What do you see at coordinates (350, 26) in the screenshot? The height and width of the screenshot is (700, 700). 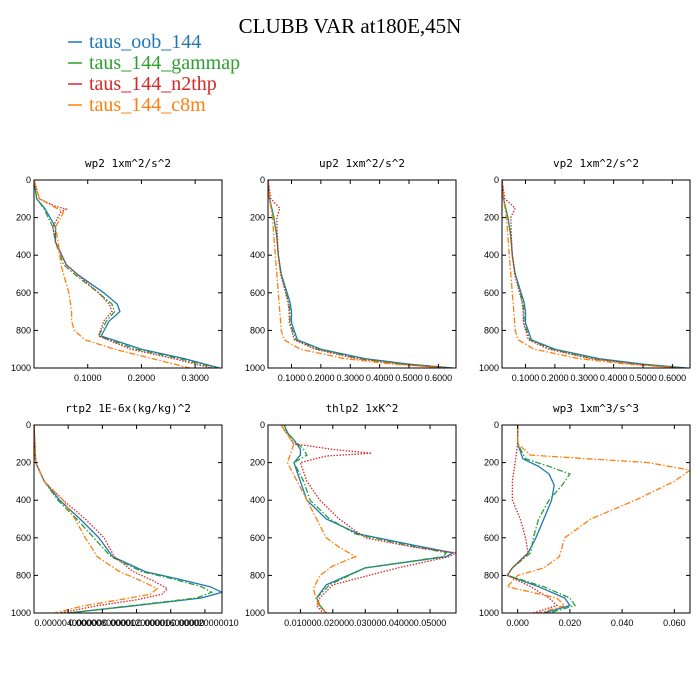 I see `figure-title: CLUBB VAR at180E,45N` at bounding box center [350, 26].